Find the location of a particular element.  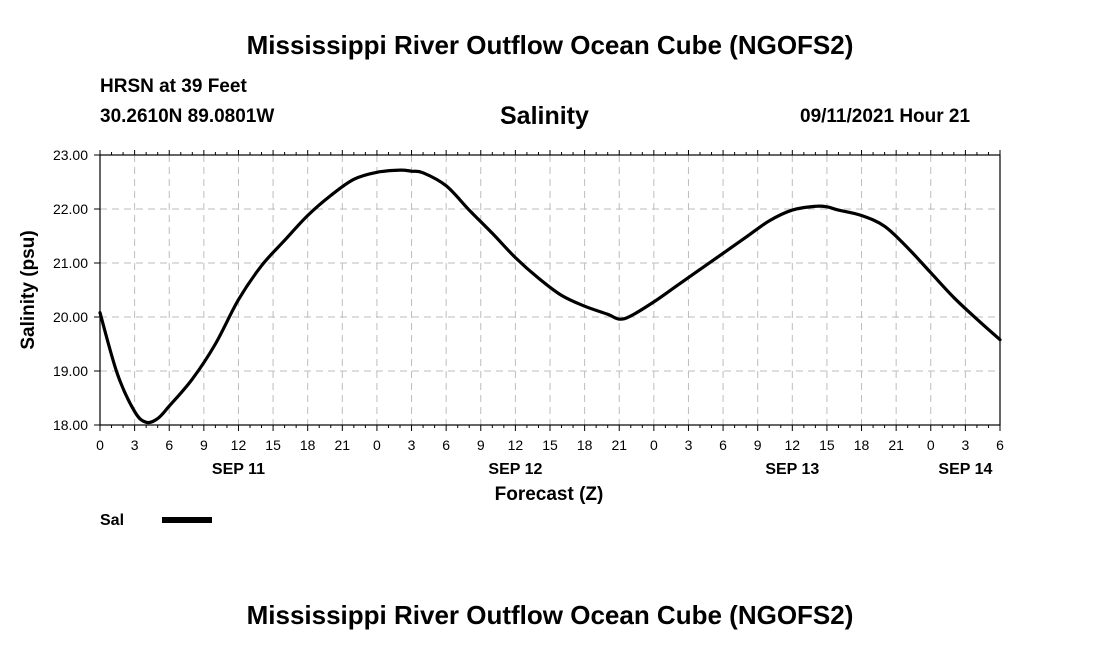

y-tick-label: 21.00 is located at coordinates (70, 263).